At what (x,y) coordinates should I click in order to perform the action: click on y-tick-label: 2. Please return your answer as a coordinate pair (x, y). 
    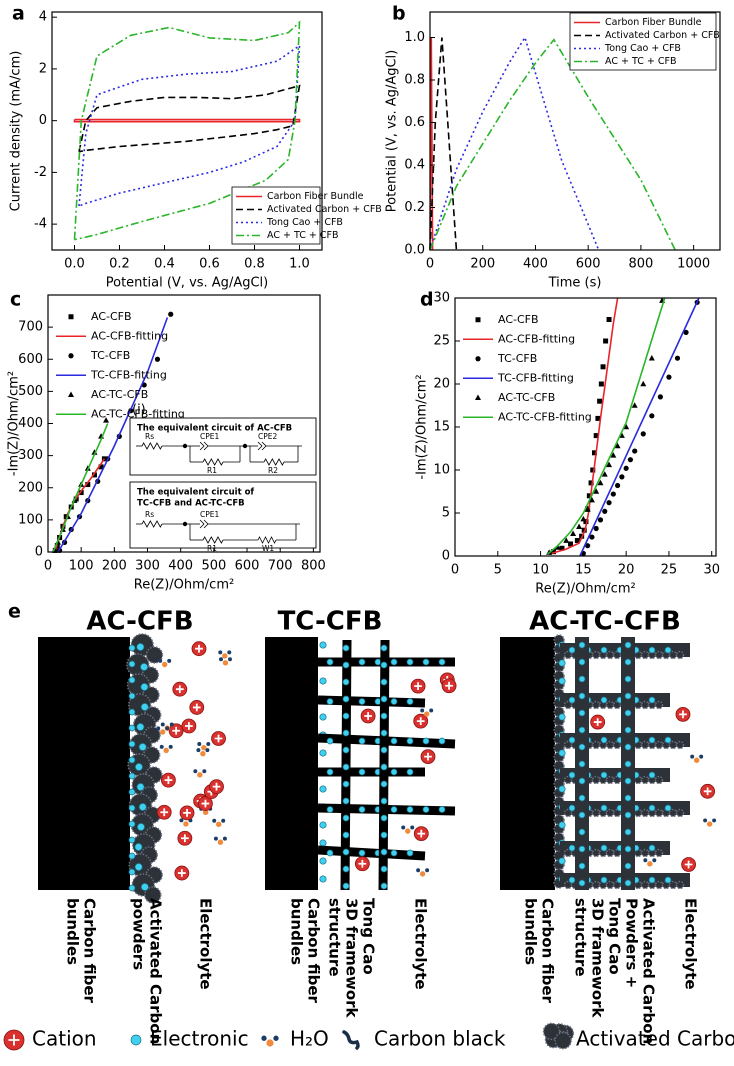
    Looking at the image, I should click on (43, 68).